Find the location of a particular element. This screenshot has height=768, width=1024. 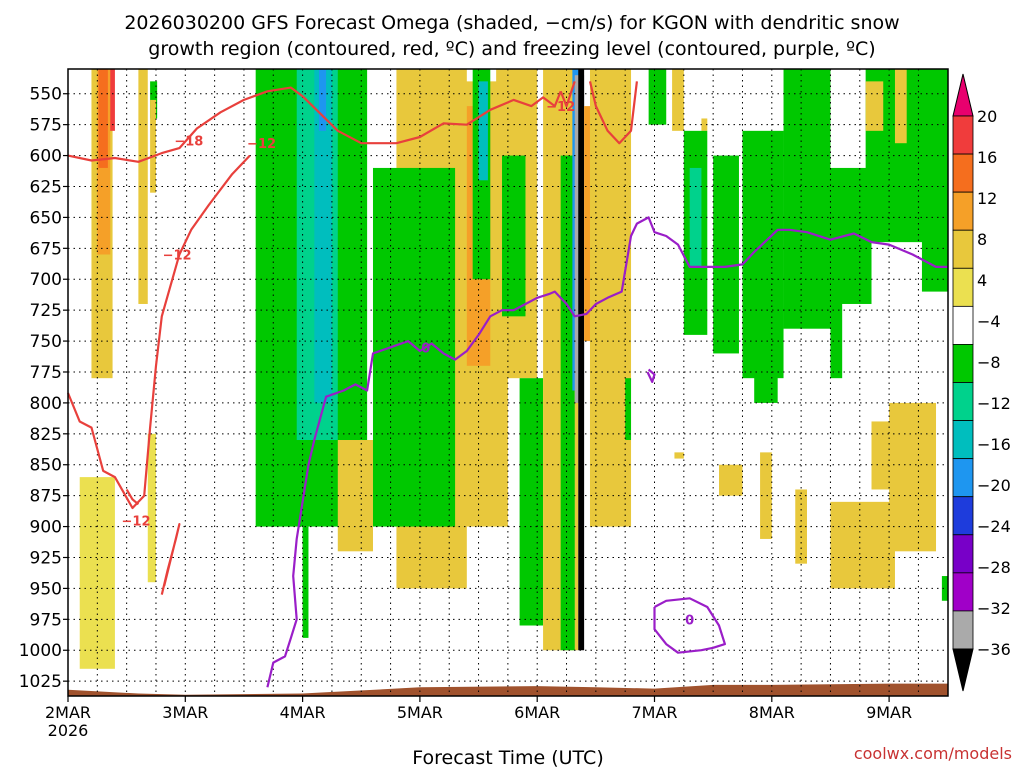

colorbar-label-11: −28 is located at coordinates (994, 567).